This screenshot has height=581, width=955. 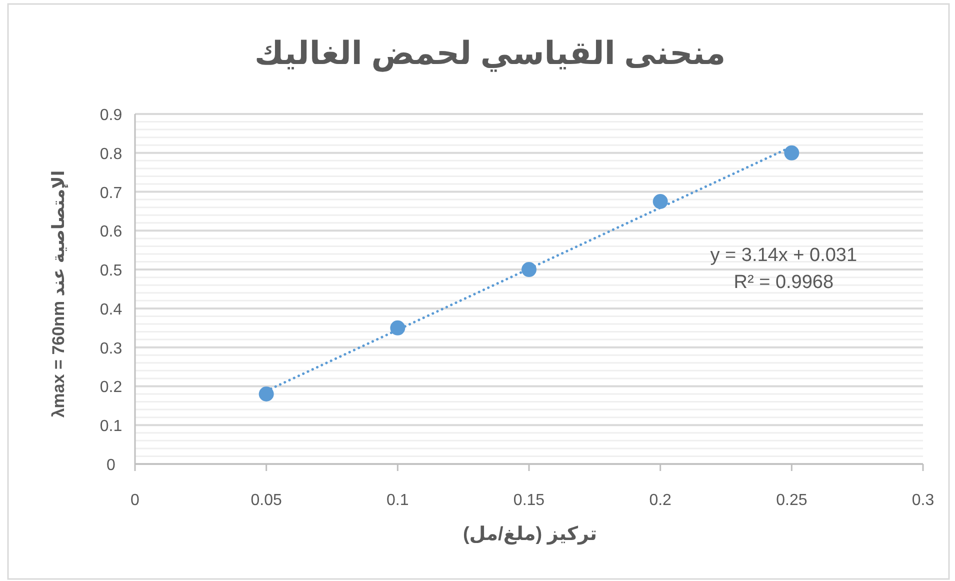 I want to click on x-tick-label: 0.3, so click(x=923, y=500).